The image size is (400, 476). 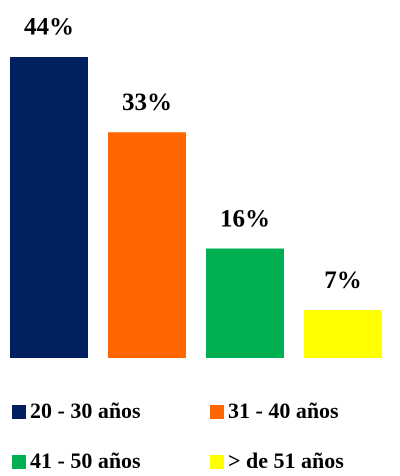 I want to click on value-label: 33%, so click(x=147, y=102).